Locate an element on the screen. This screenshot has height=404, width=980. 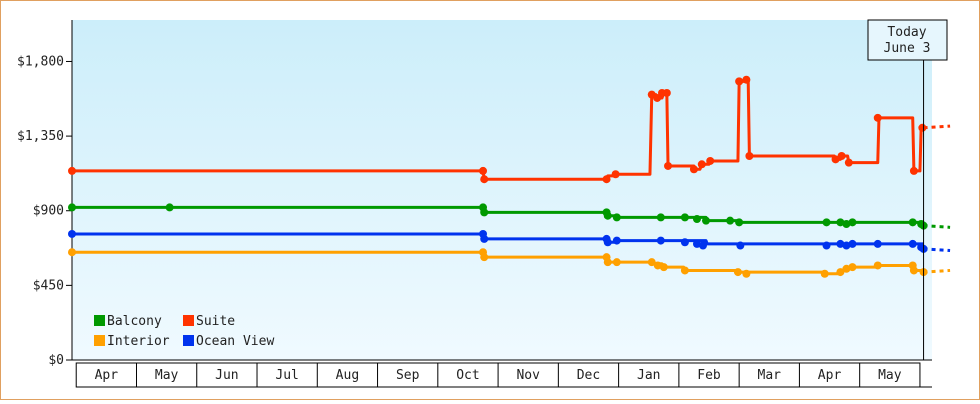
legend-label-suite: Suite is located at coordinates (215, 321).